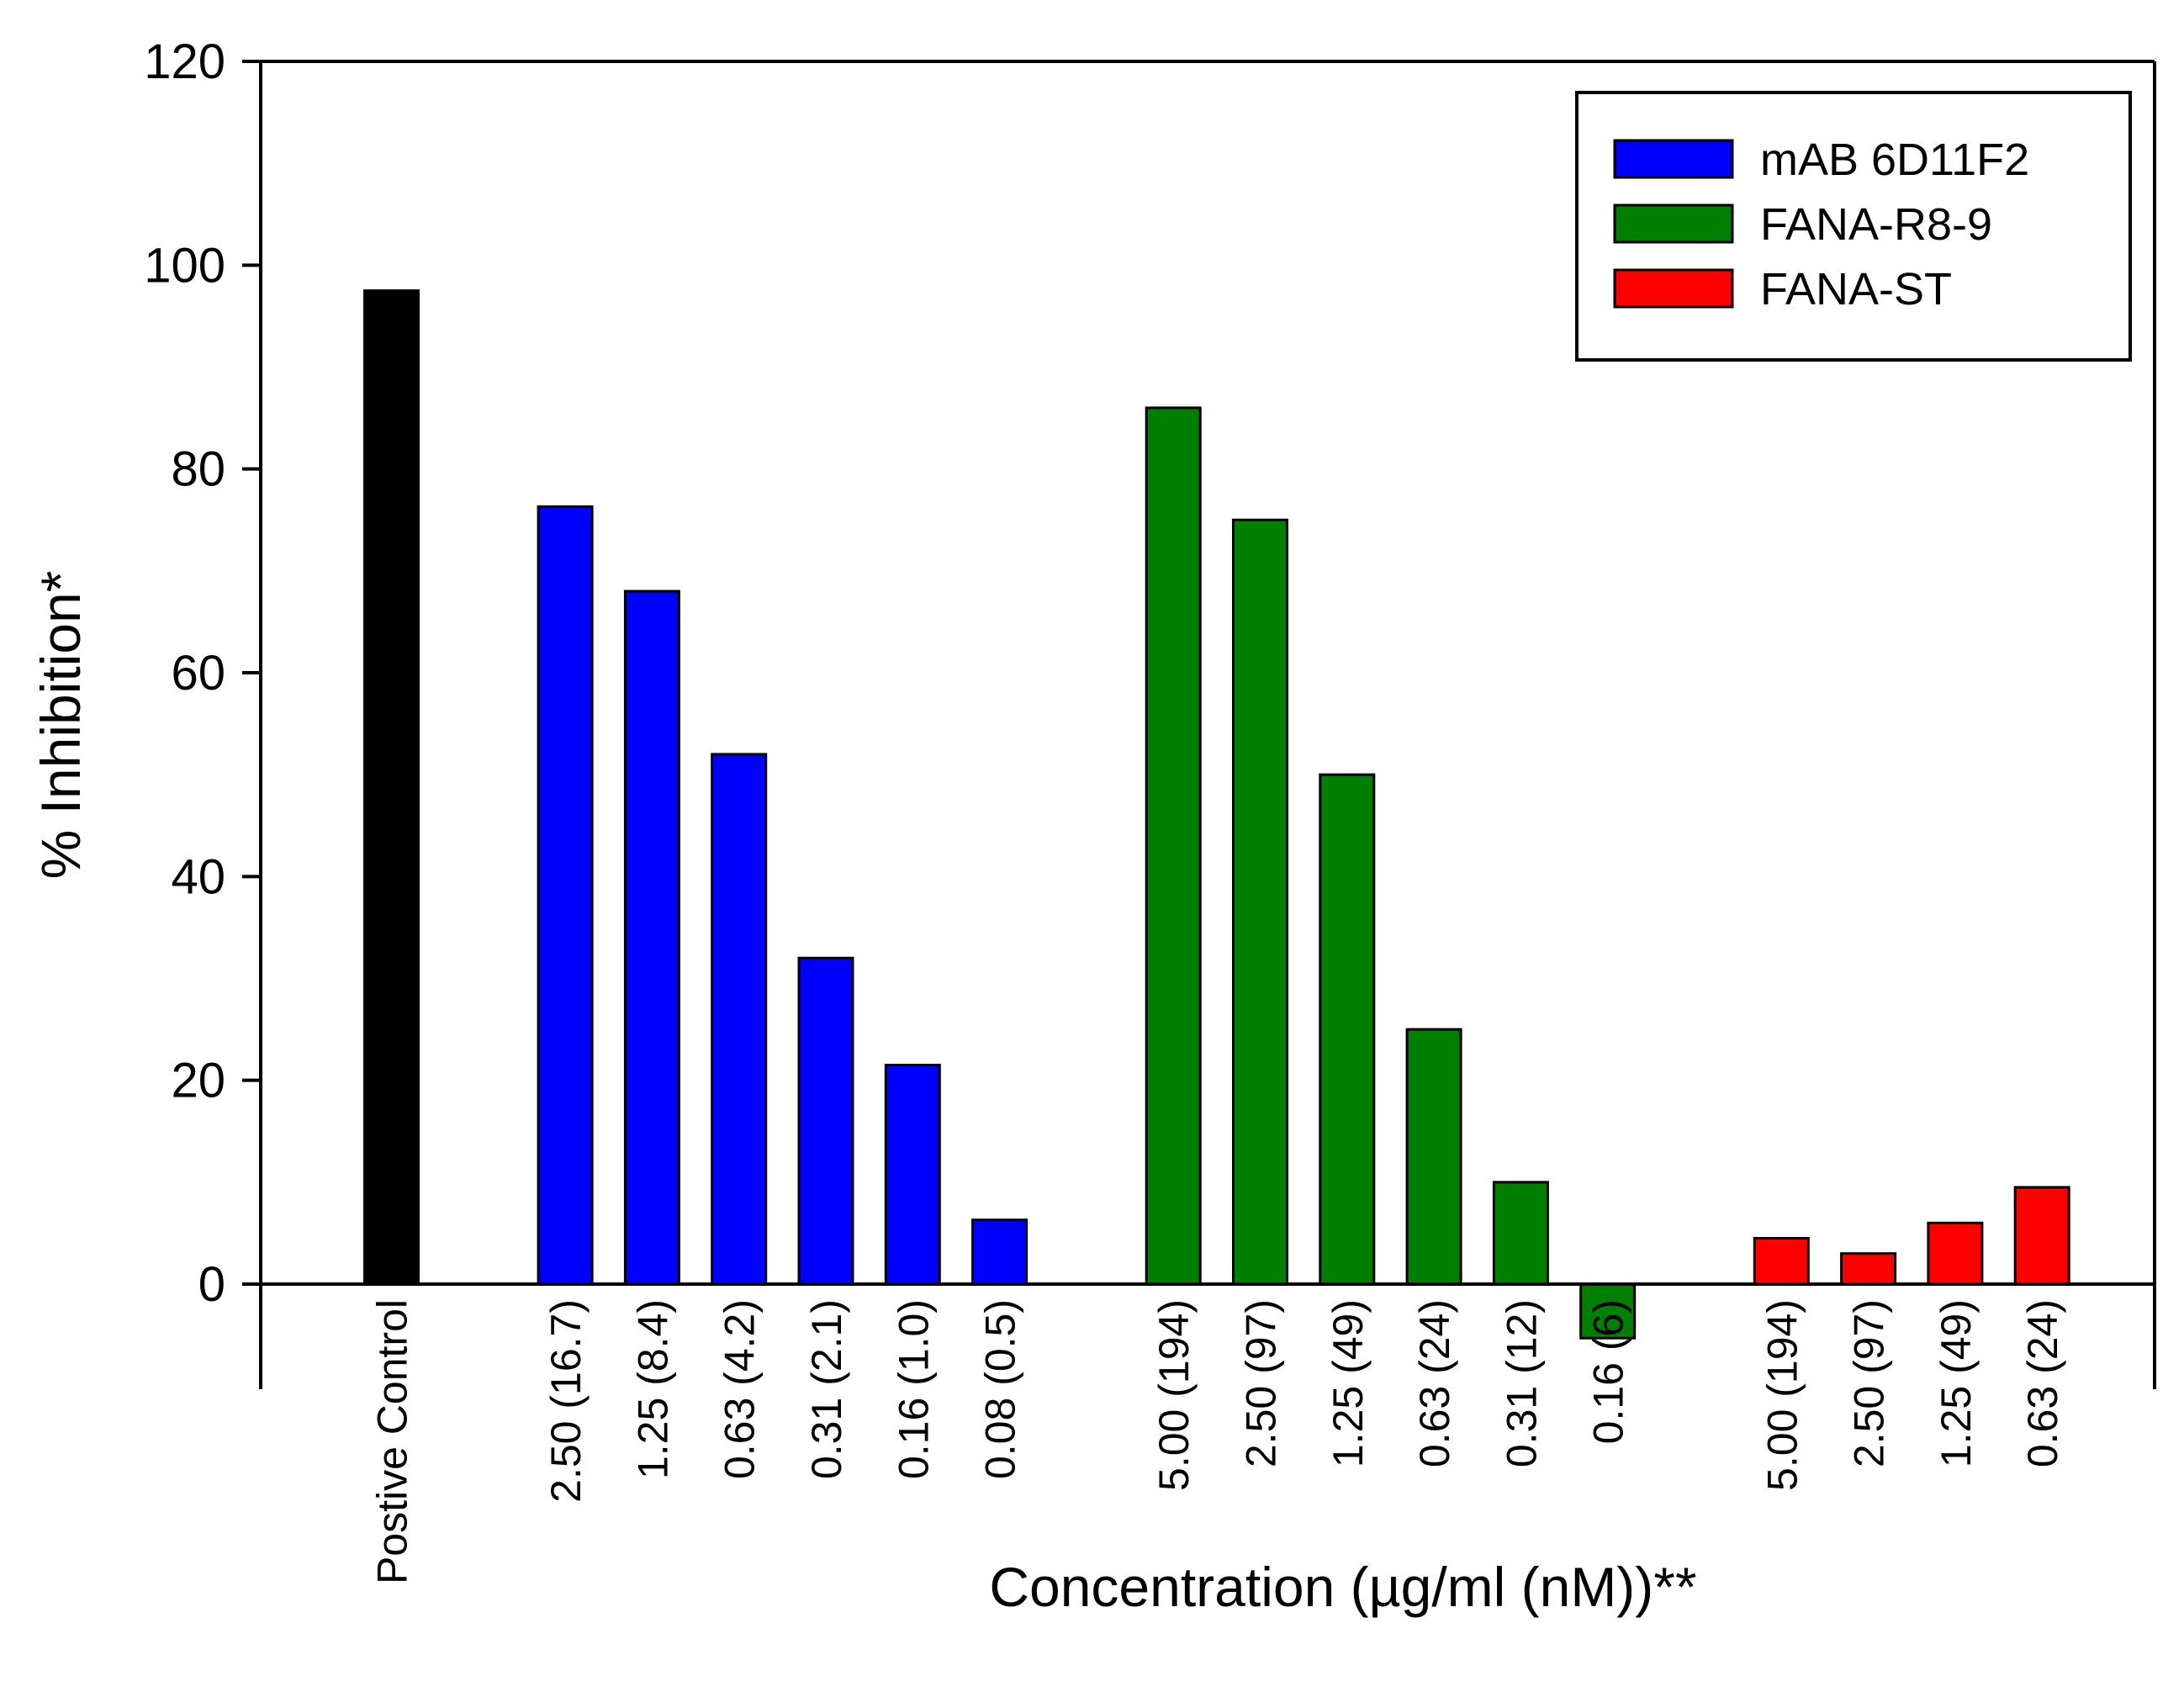 This screenshot has height=1697, width=2184. Describe the element at coordinates (652, 1389) in the screenshot. I see `category-label: 1.25 (8.4)` at that location.